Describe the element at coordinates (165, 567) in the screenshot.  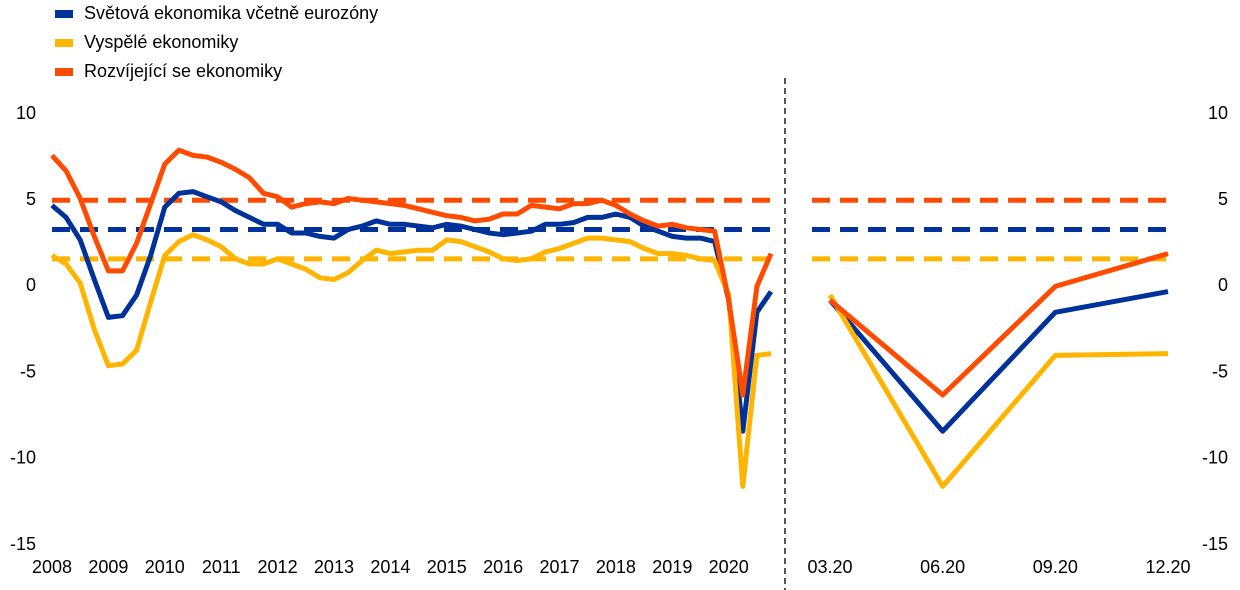
I see `x-tick-label: 2010` at that location.